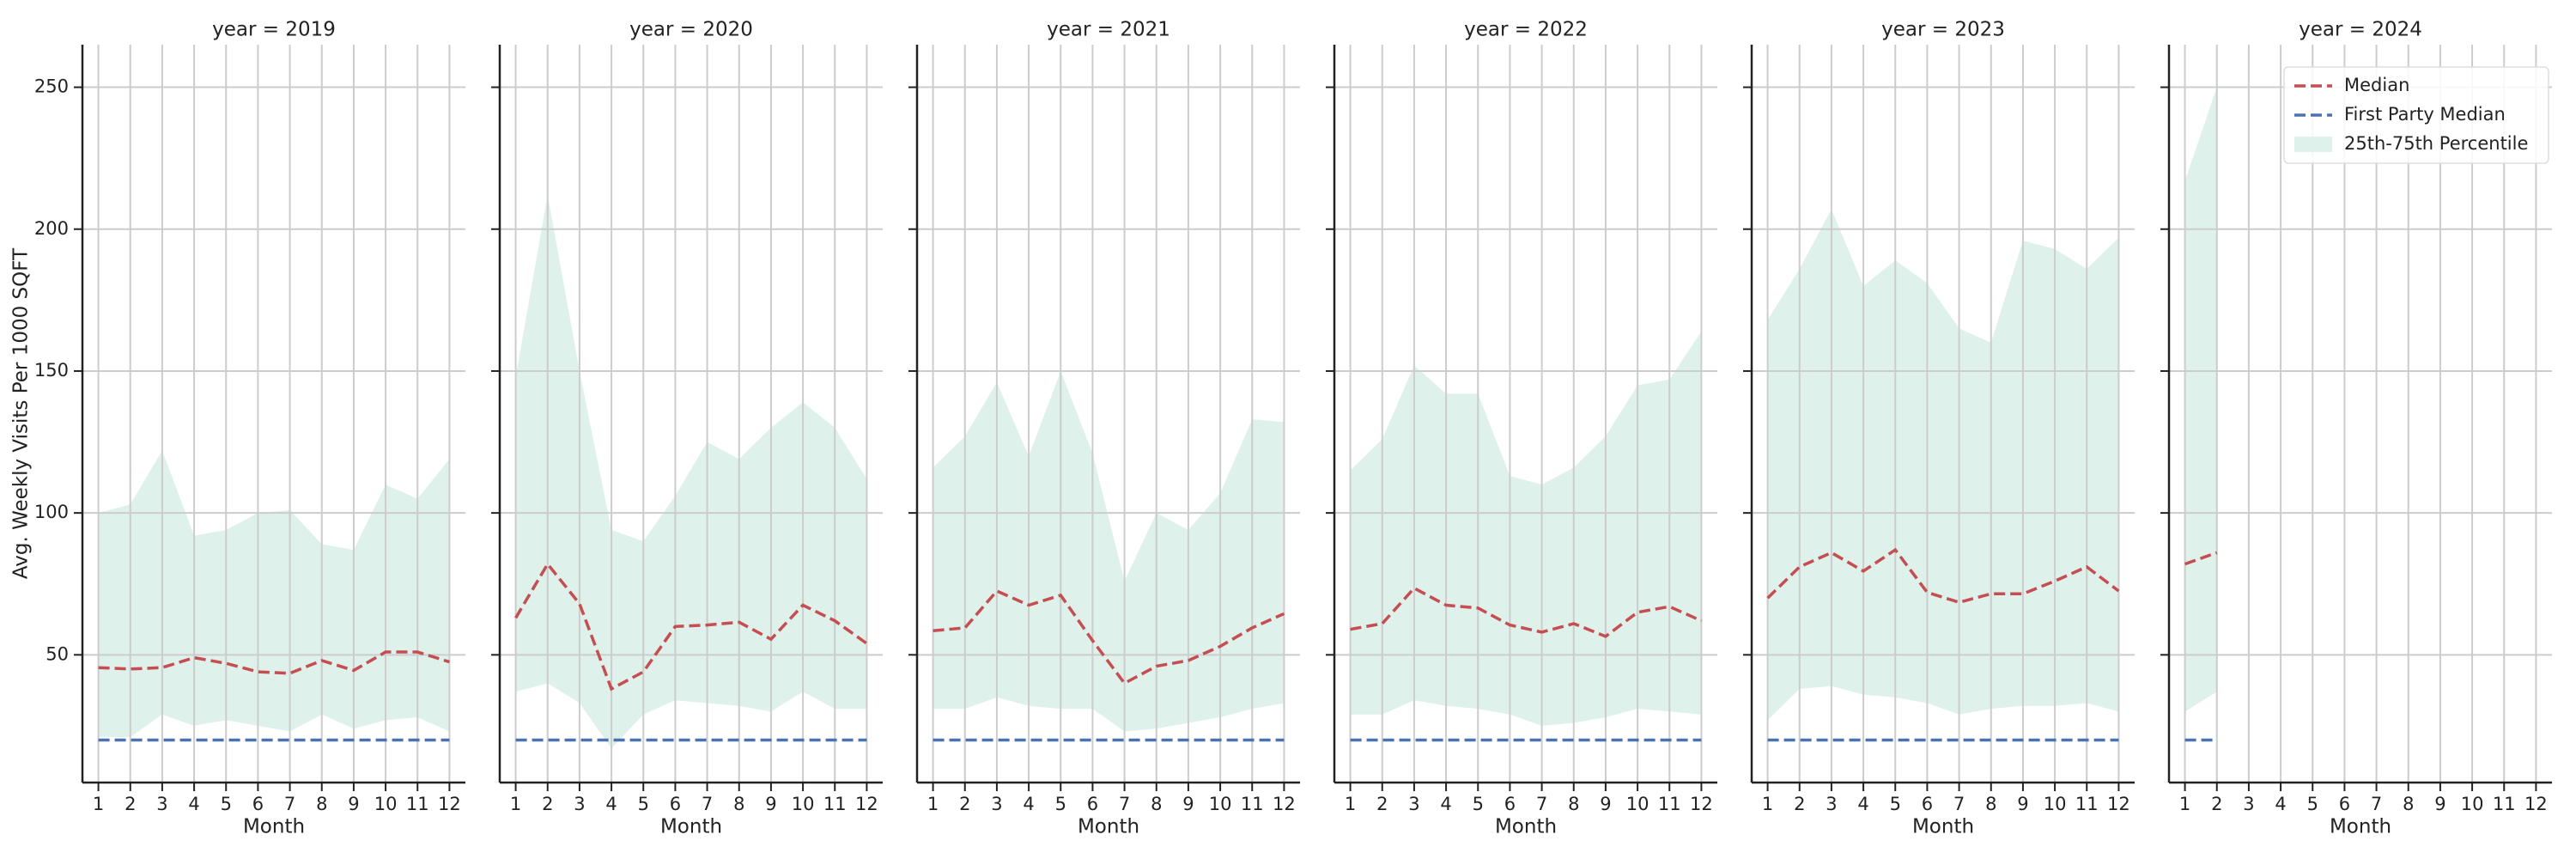 The height and width of the screenshot is (859, 2576). Describe the element at coordinates (52, 229) in the screenshot. I see `y-tick-label: 200` at that location.